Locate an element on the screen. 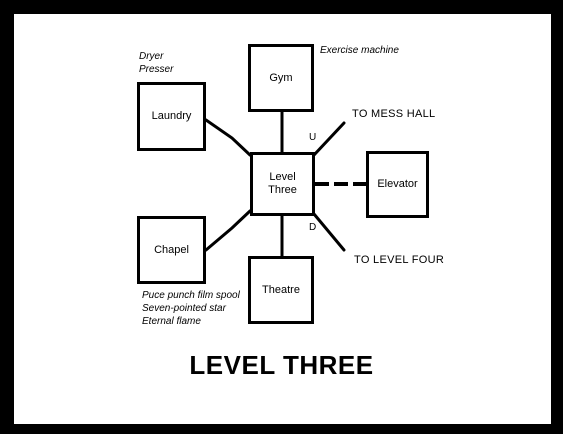 This screenshot has width=563, height=434. room-elevator: Elevator is located at coordinates (397, 184).